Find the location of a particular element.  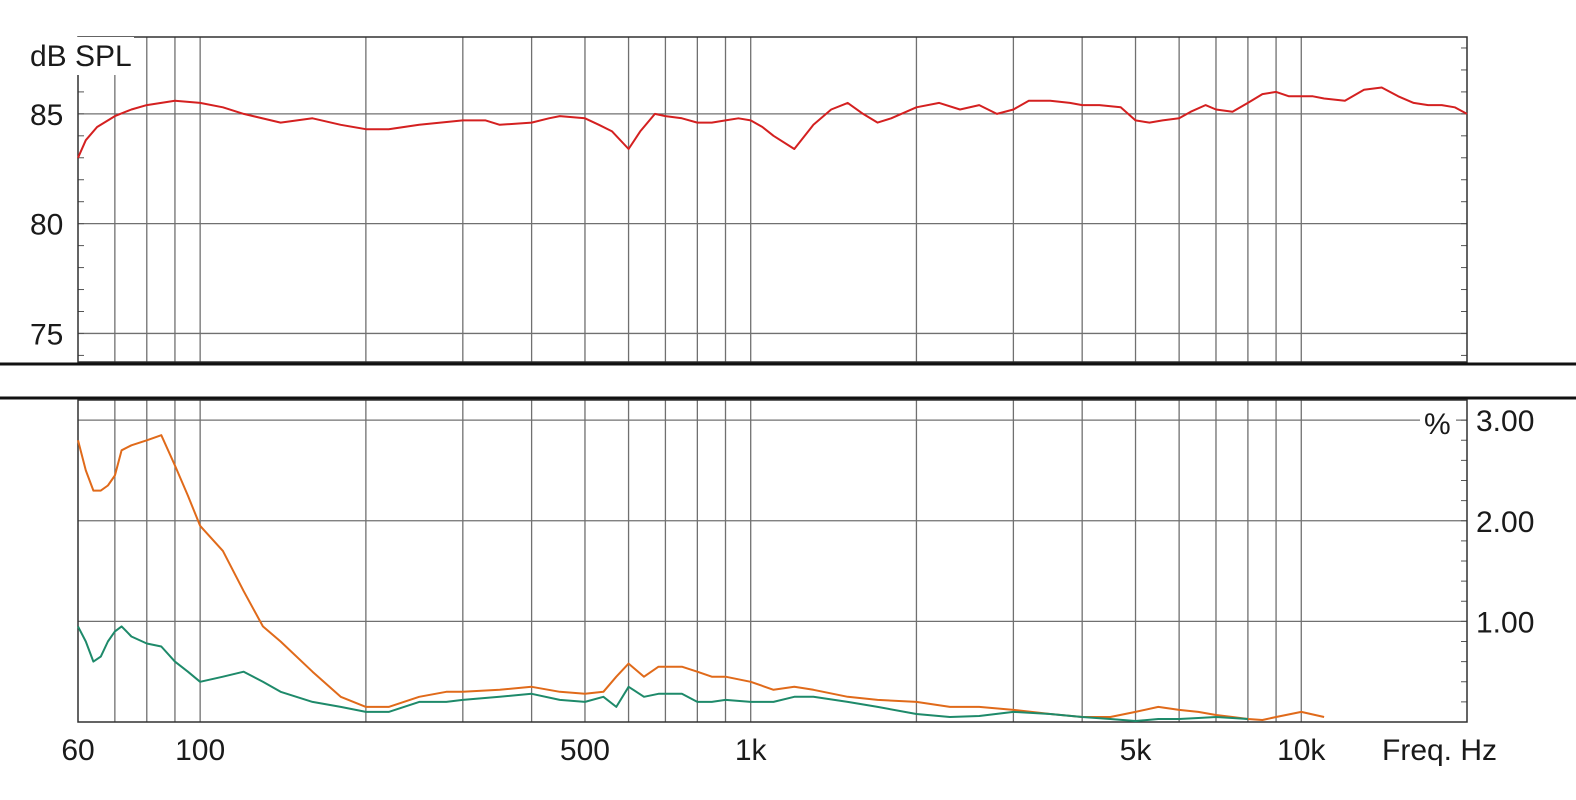

x-axis-label: Freq. Hz is located at coordinates (1439, 750).